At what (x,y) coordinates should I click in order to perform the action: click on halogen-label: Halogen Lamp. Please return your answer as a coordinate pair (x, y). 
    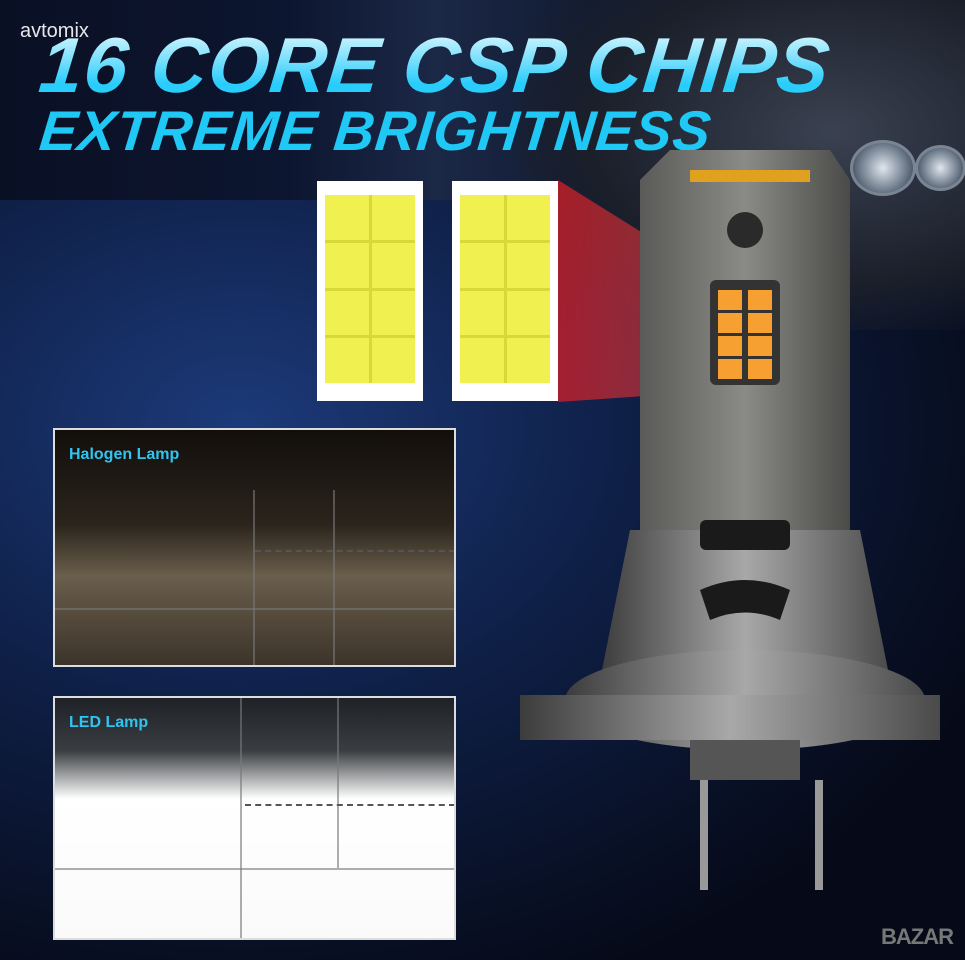
    Looking at the image, I should click on (124, 454).